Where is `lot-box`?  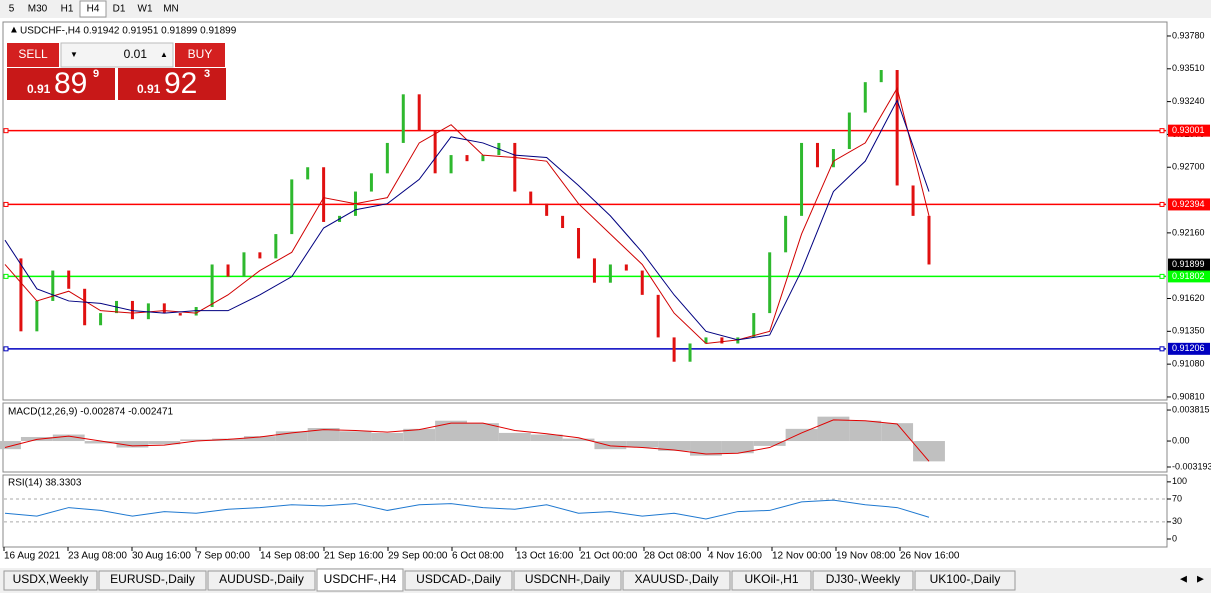
lot-box is located at coordinates (117, 55).